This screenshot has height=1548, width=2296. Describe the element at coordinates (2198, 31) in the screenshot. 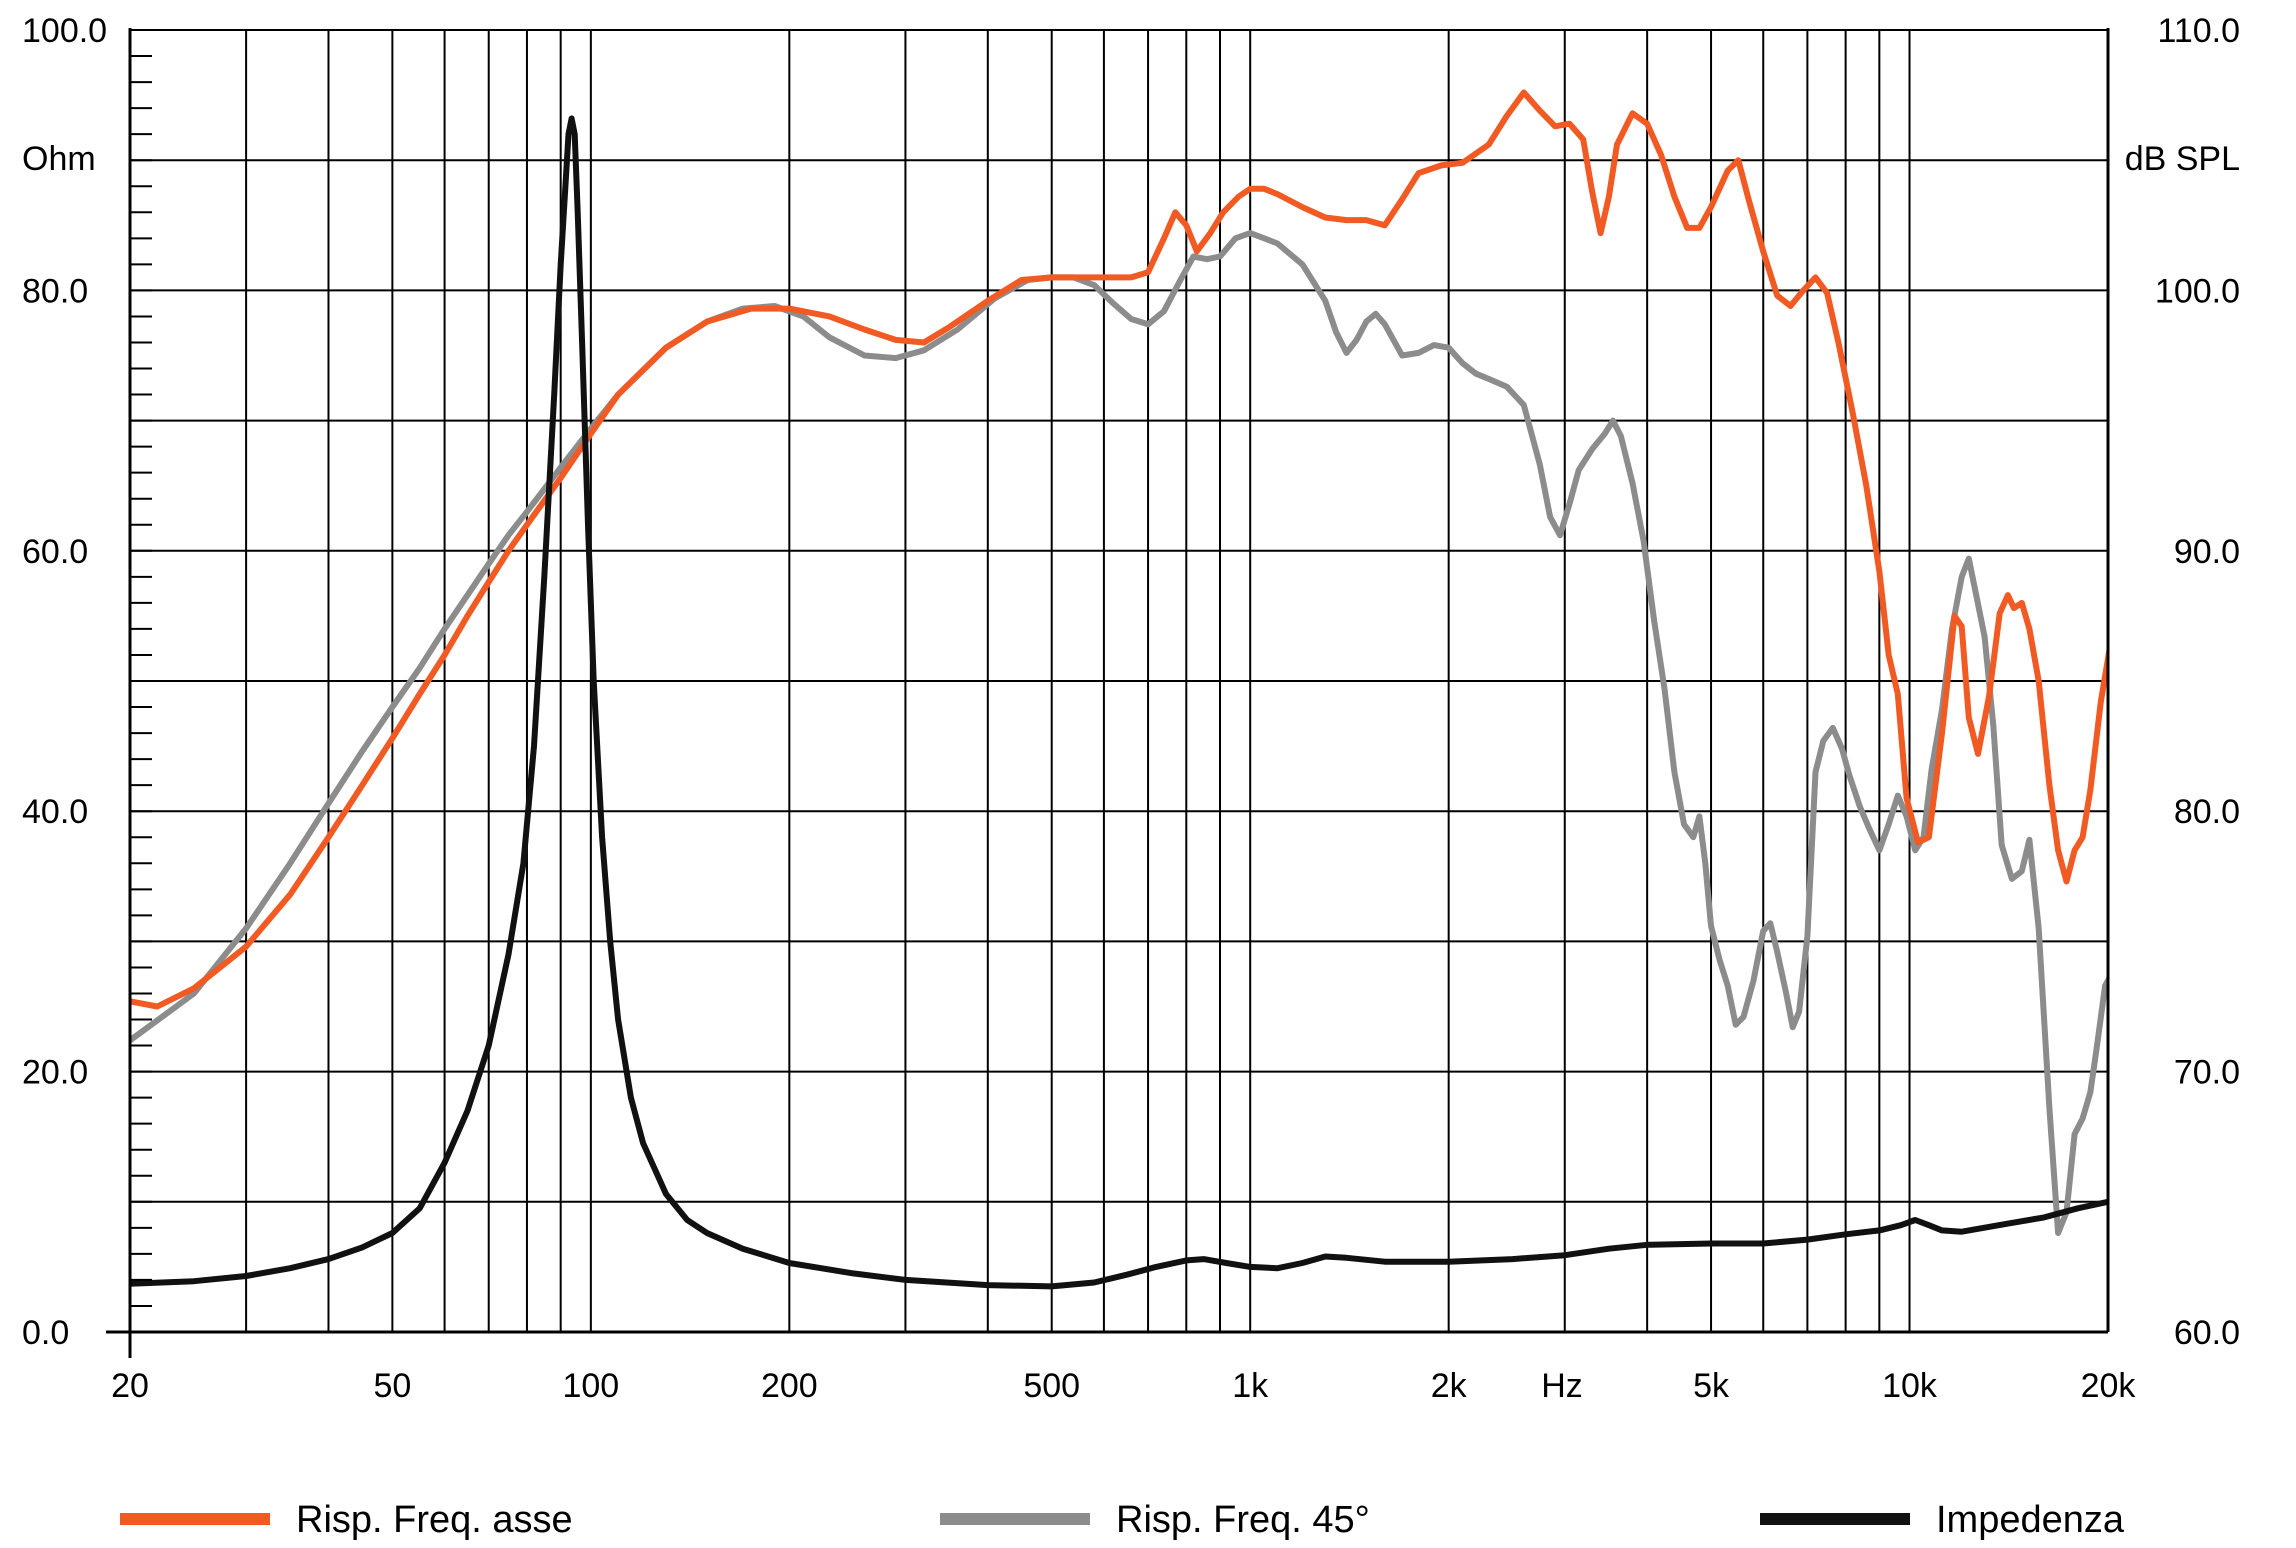

I see `y-right-tick-label: 110.0` at that location.